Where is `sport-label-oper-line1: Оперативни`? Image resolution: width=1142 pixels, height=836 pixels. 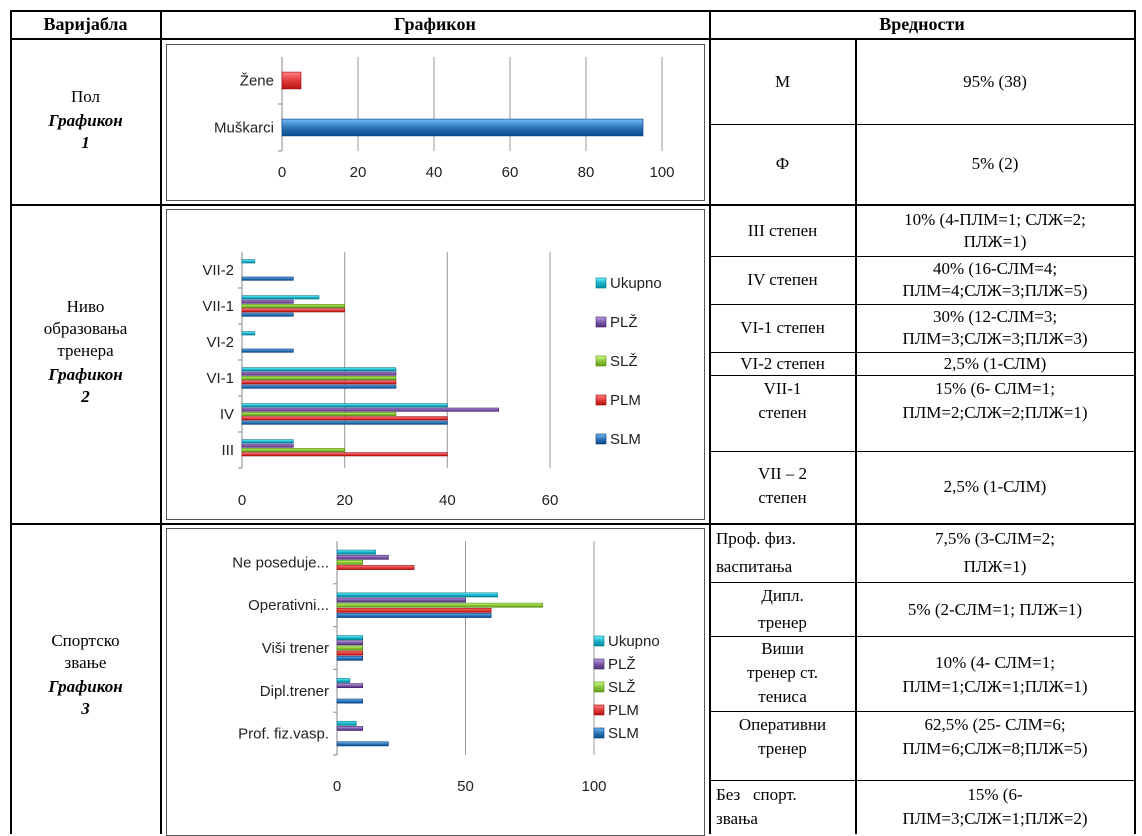
sport-label-oper-line1: Оперативни is located at coordinates (782, 724).